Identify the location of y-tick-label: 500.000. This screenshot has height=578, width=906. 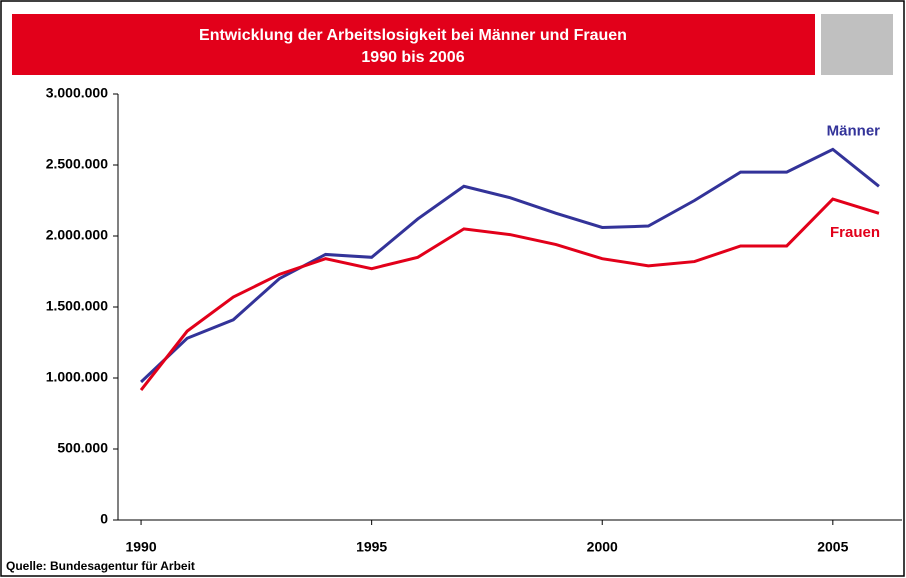
(82, 448).